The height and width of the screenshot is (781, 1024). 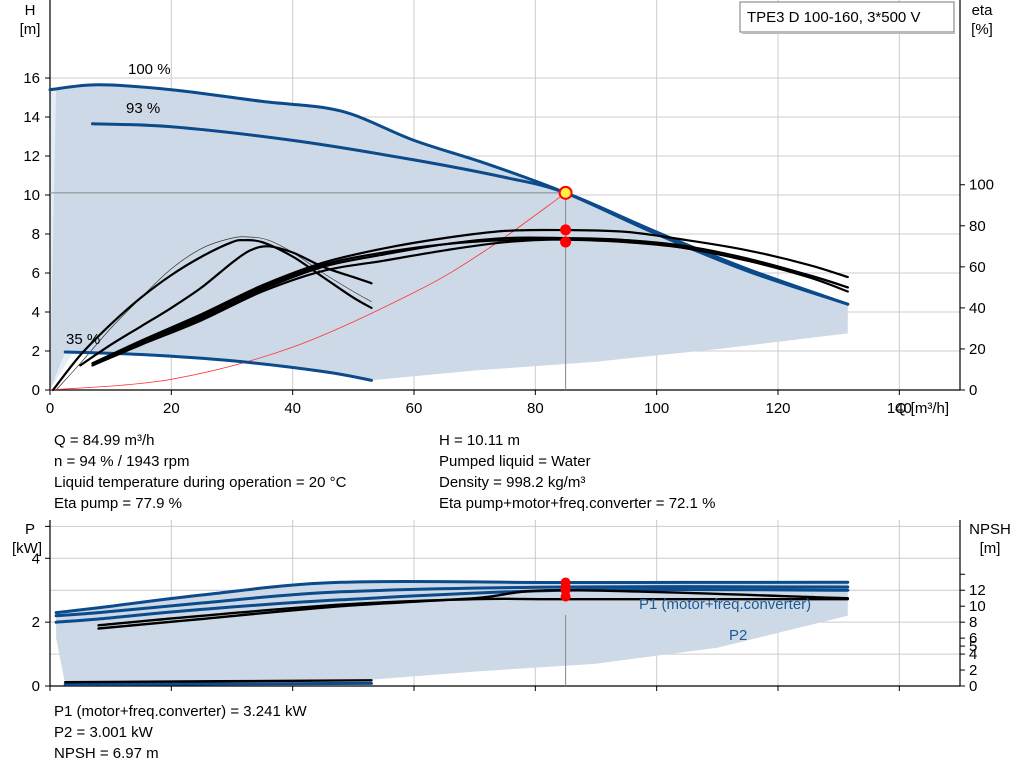 I want to click on top-yl-tick-label-1: 2, so click(x=36, y=351).